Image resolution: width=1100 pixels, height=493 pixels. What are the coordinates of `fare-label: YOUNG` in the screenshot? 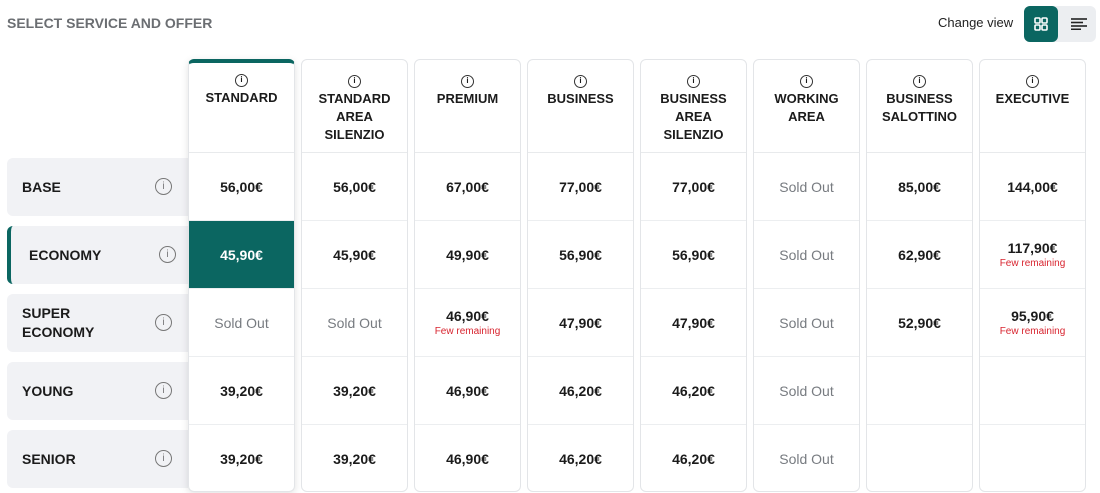 It's located at (48, 390).